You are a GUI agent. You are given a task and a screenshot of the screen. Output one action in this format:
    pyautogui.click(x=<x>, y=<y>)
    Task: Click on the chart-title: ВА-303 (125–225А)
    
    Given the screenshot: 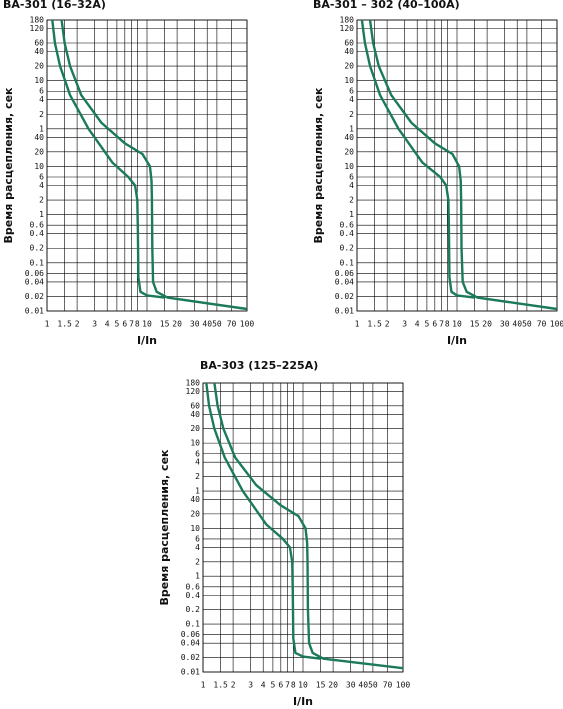 What is the action you would take?
    pyautogui.click(x=259, y=365)
    